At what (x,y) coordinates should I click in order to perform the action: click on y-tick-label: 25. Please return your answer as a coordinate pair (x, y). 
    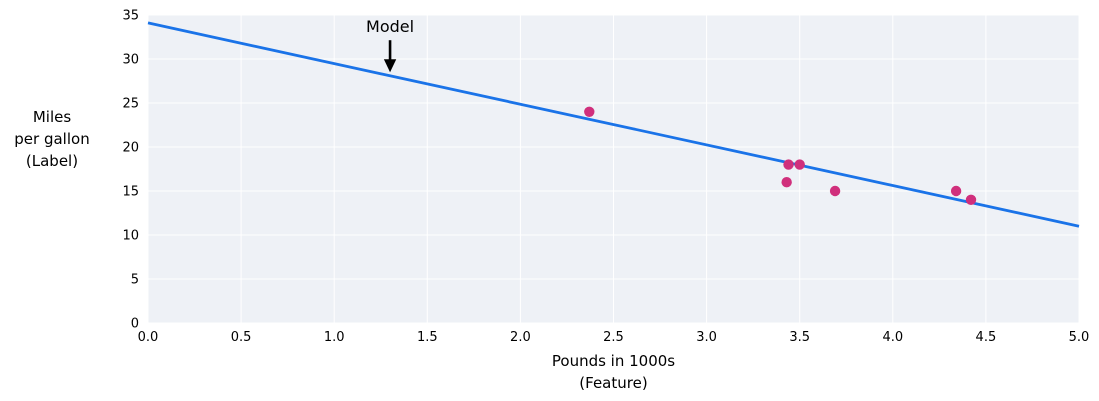
    Looking at the image, I should click on (130, 104).